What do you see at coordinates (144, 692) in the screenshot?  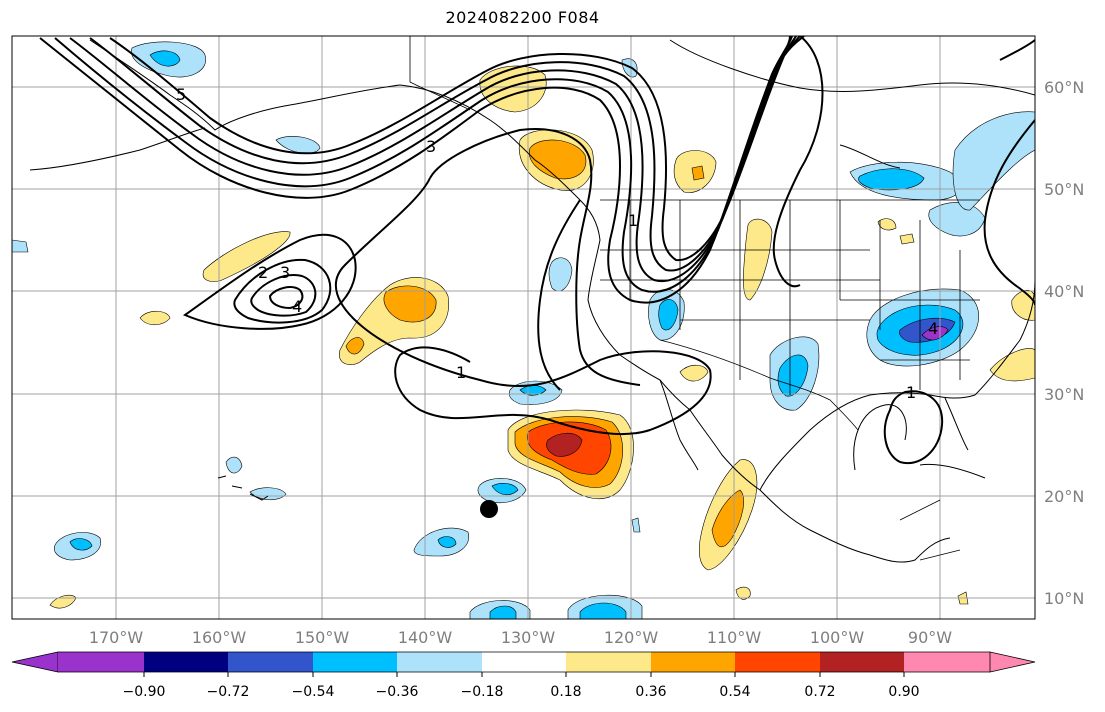 I see `colorbar-tick-label: −0.90` at bounding box center [144, 692].